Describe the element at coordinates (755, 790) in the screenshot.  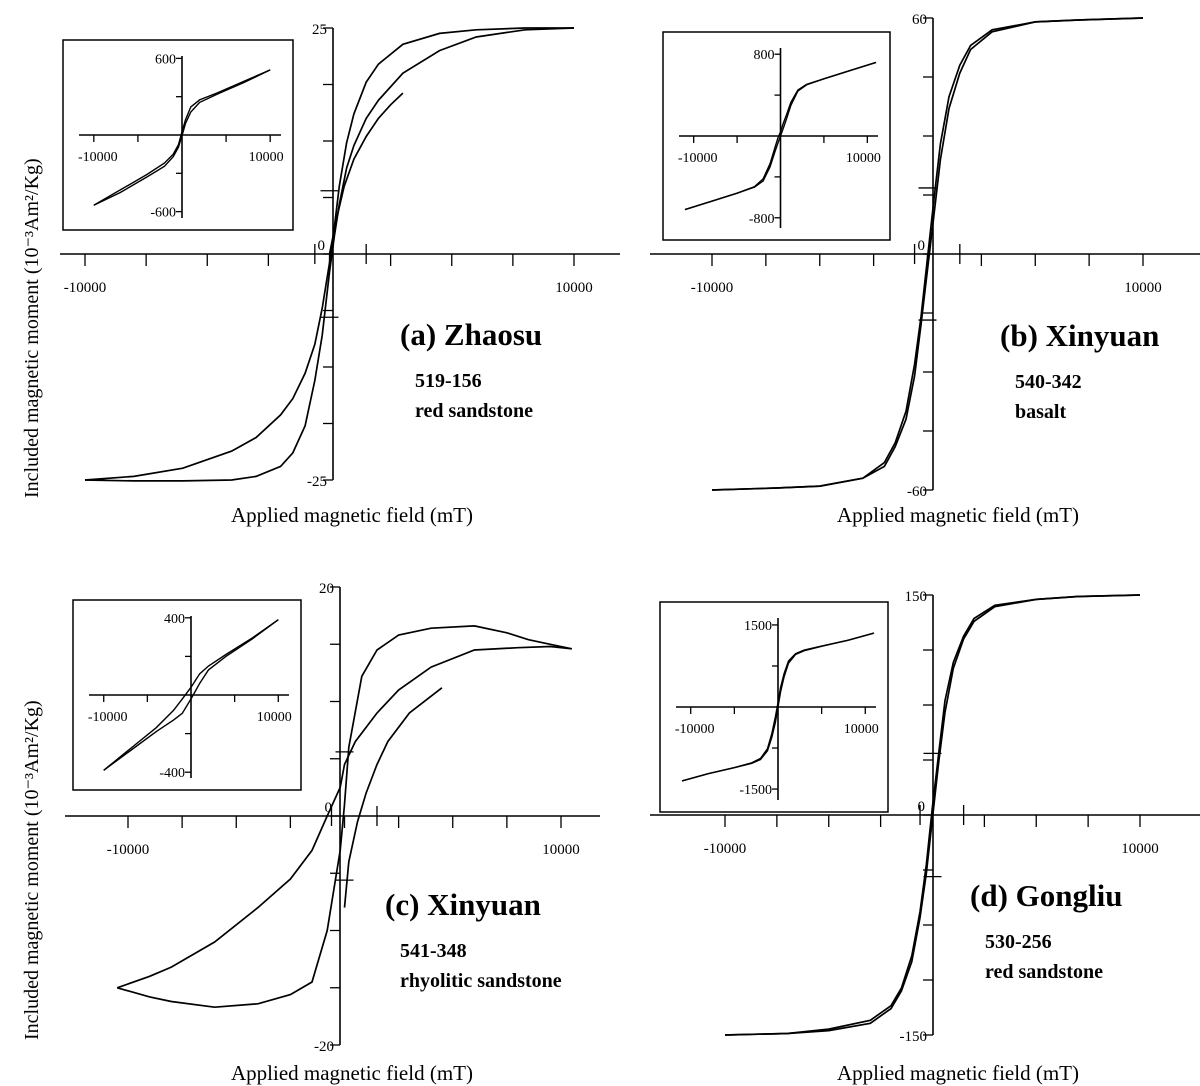
I see `inset-y-tick-label: -1500` at that location.